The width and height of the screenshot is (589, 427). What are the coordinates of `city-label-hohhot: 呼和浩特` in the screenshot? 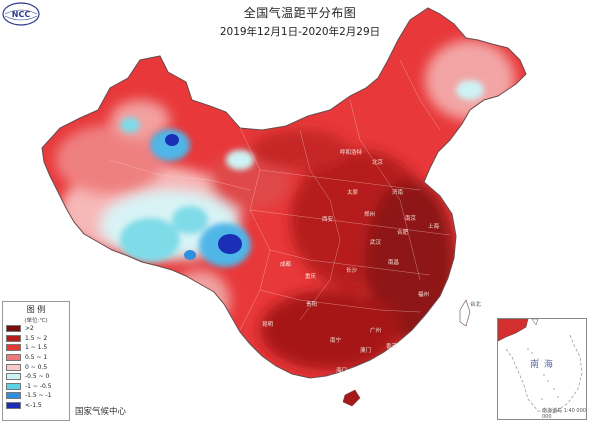 It's located at (351, 153).